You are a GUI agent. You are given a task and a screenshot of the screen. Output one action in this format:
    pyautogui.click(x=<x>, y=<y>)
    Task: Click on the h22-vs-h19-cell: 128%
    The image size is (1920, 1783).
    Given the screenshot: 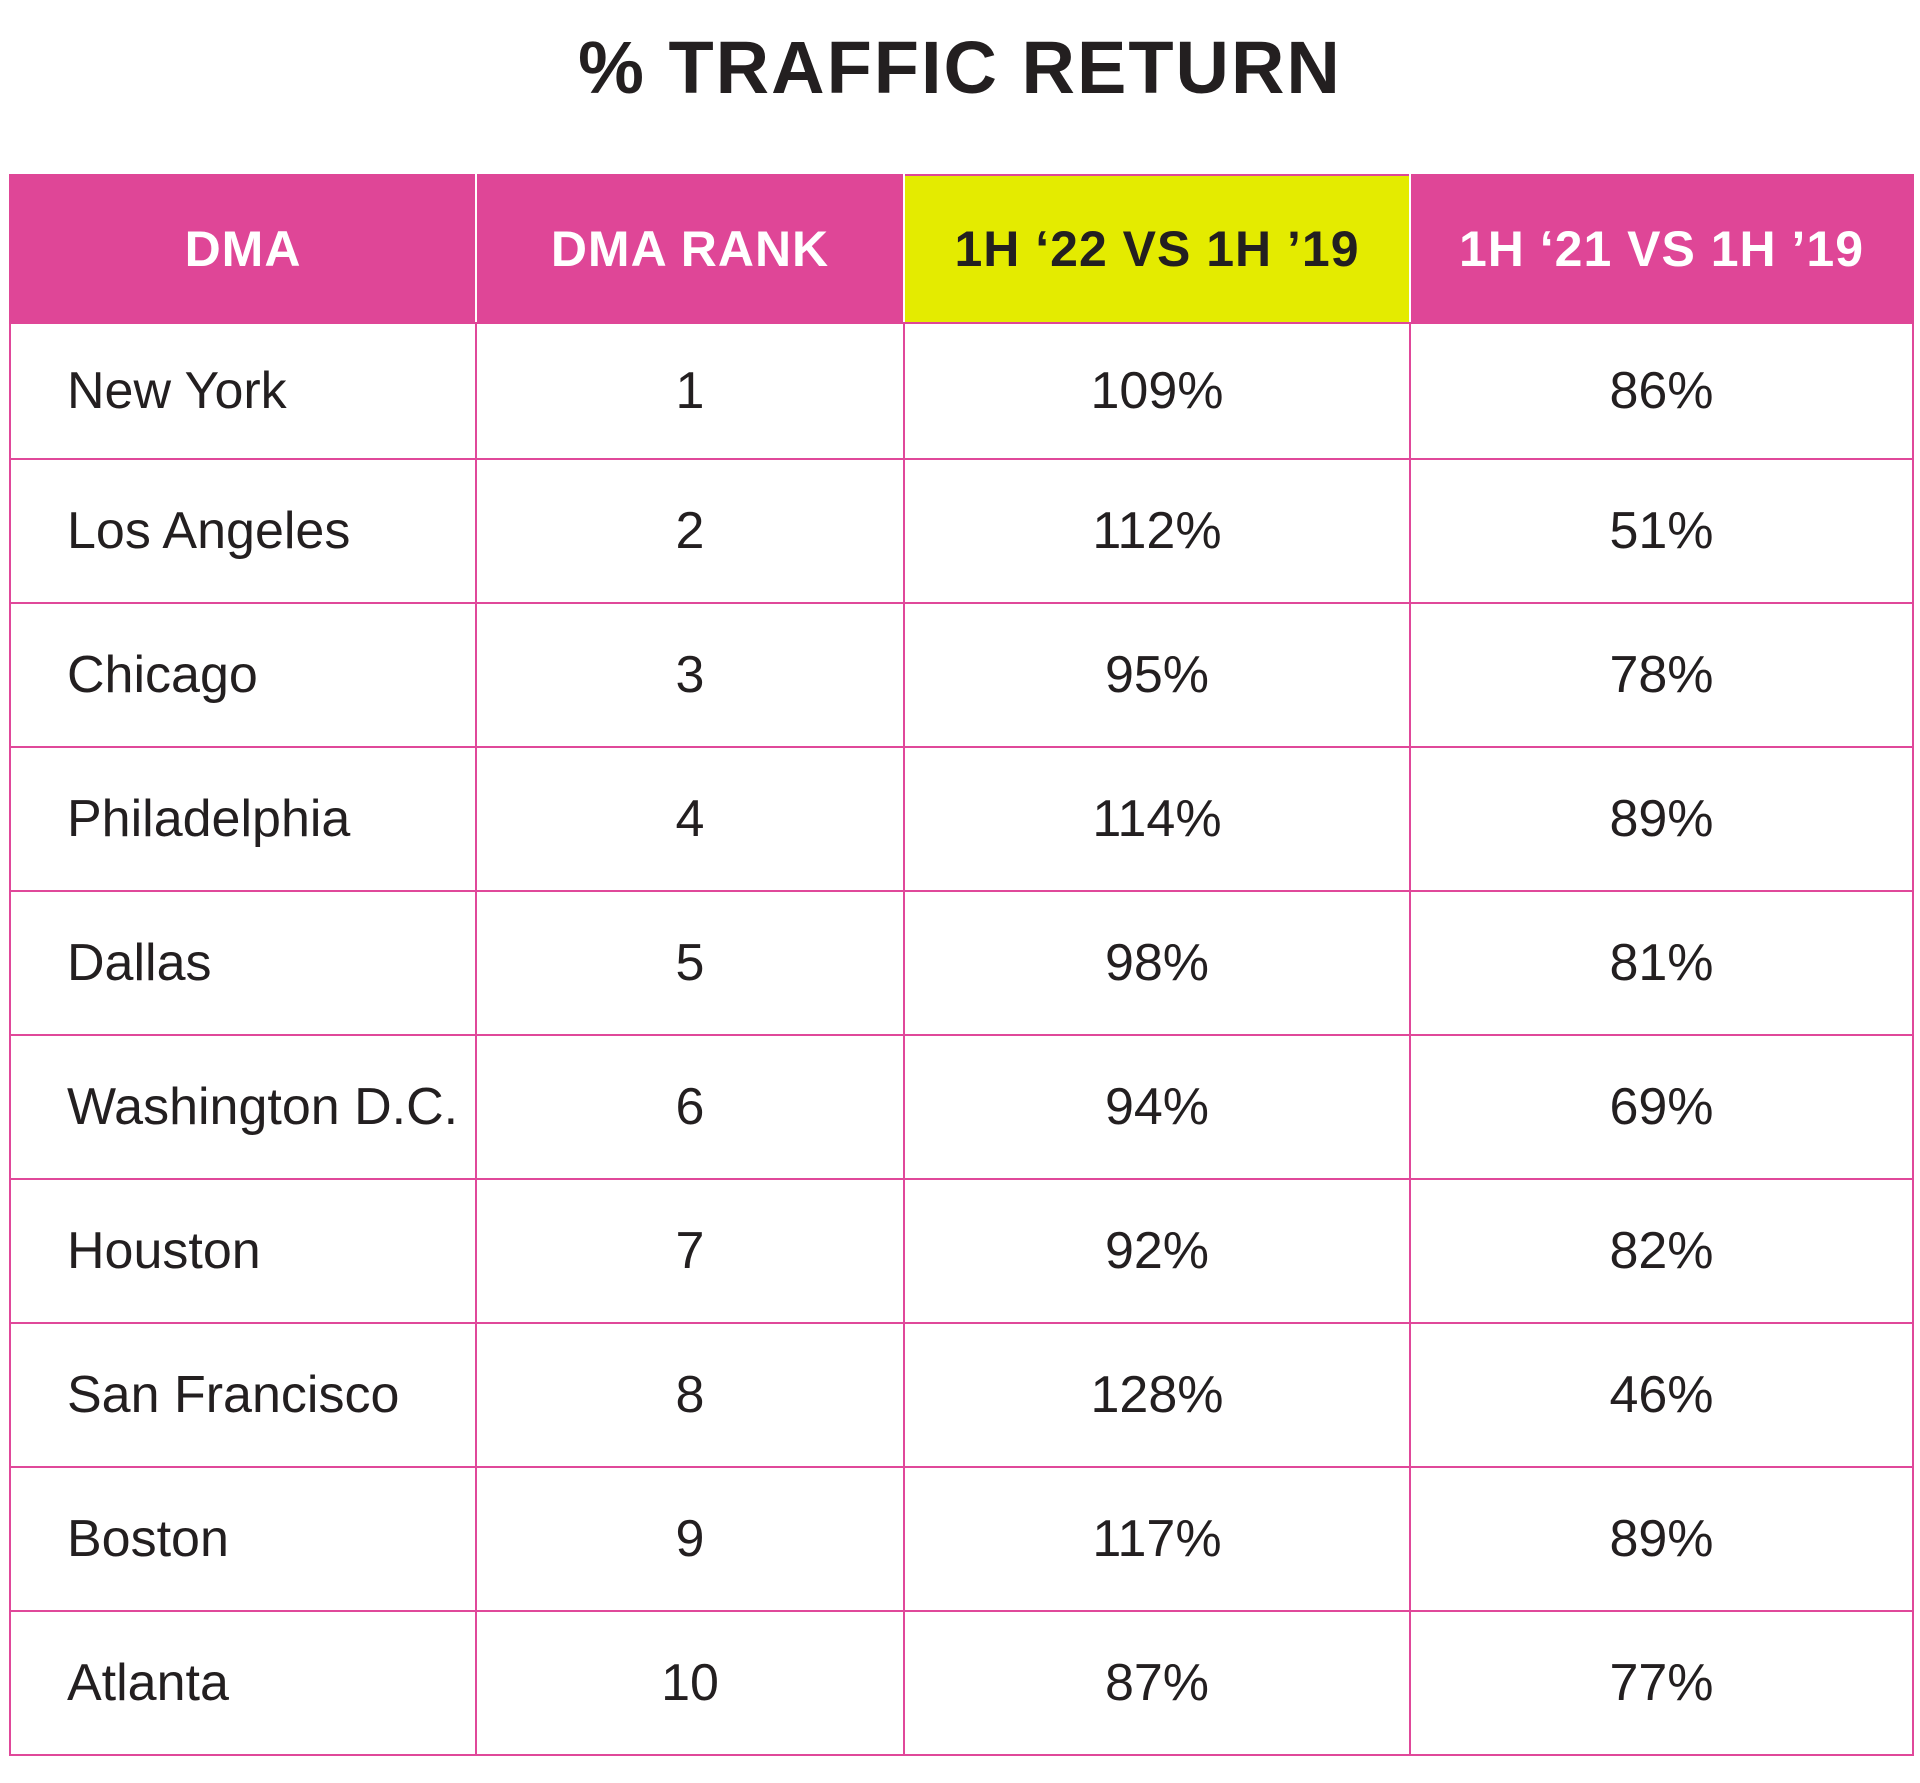 What is the action you would take?
    pyautogui.click(x=1157, y=1395)
    